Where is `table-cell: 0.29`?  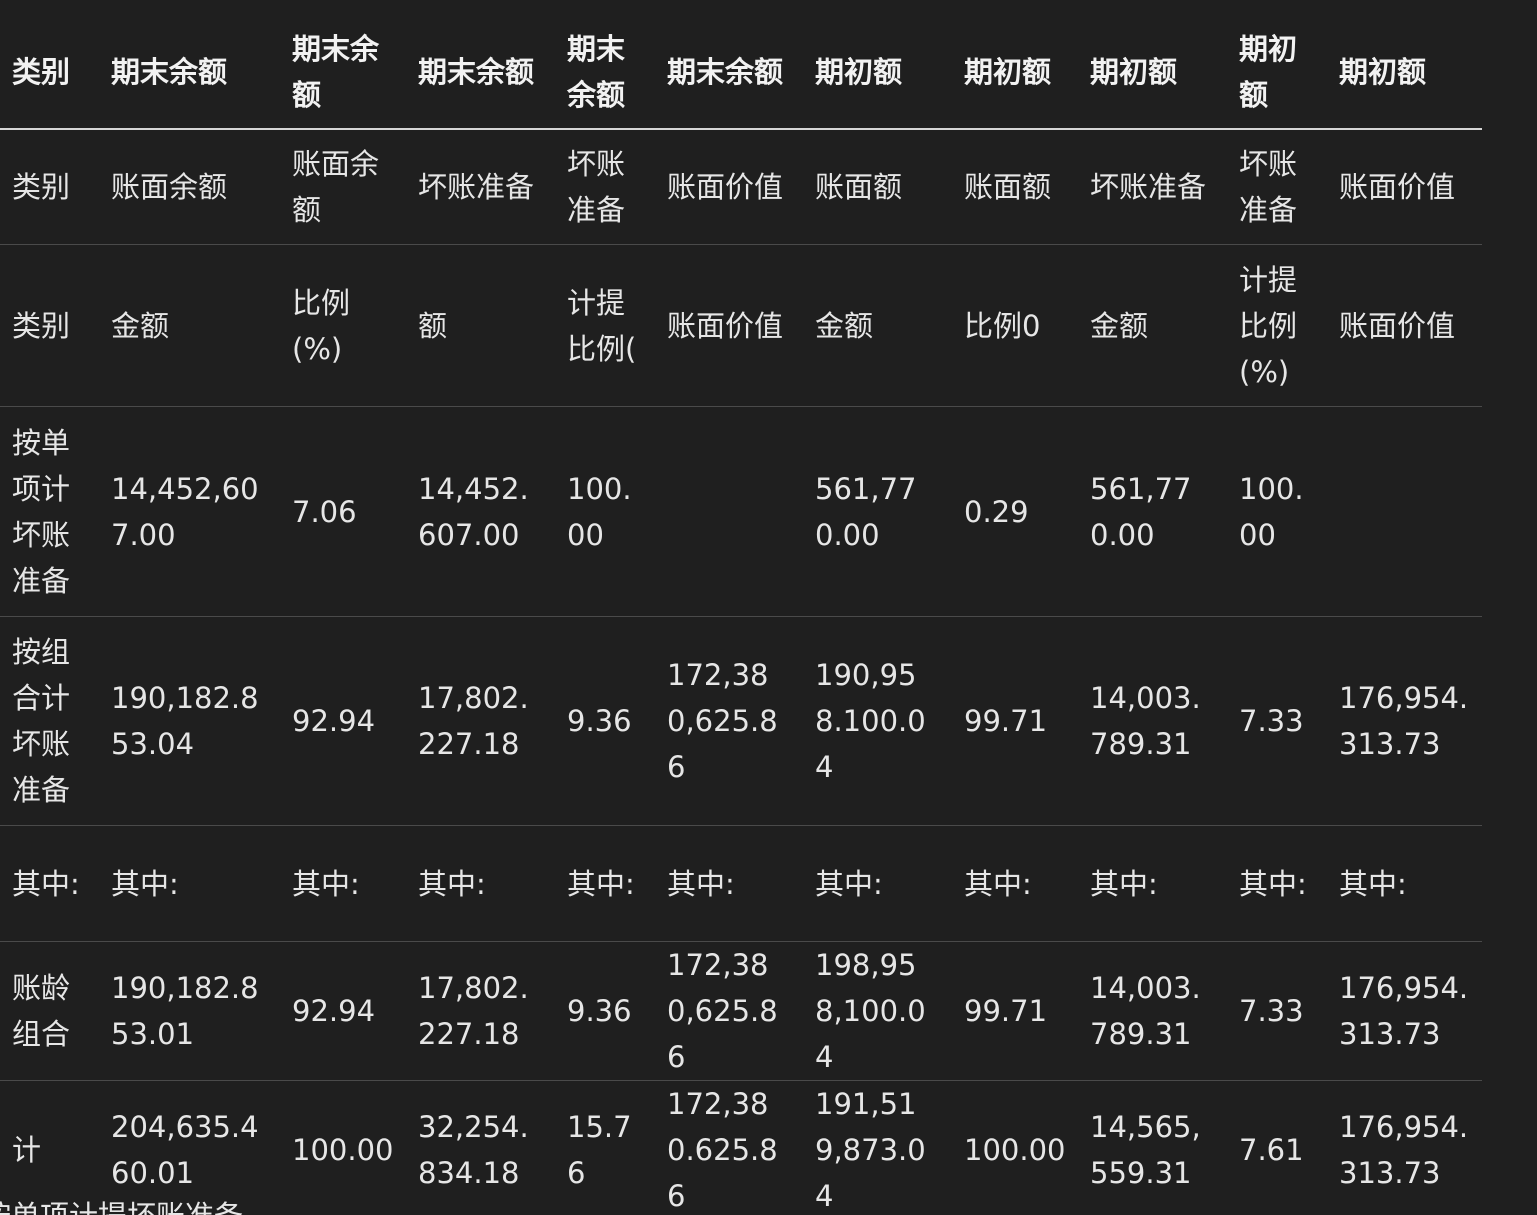
table-cell: 0.29 is located at coordinates (1015, 511).